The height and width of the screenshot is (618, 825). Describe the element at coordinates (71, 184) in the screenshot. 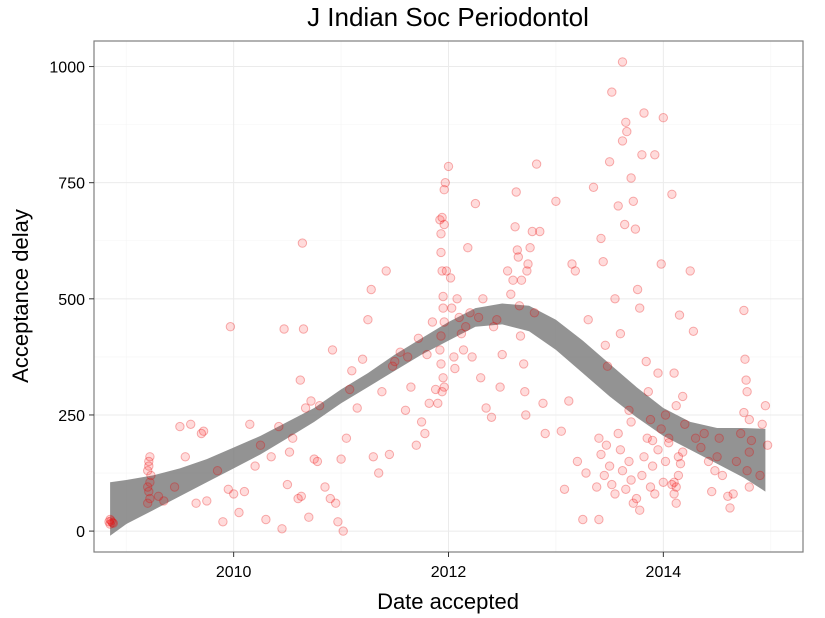

I see `y-tick-label: 750` at that location.